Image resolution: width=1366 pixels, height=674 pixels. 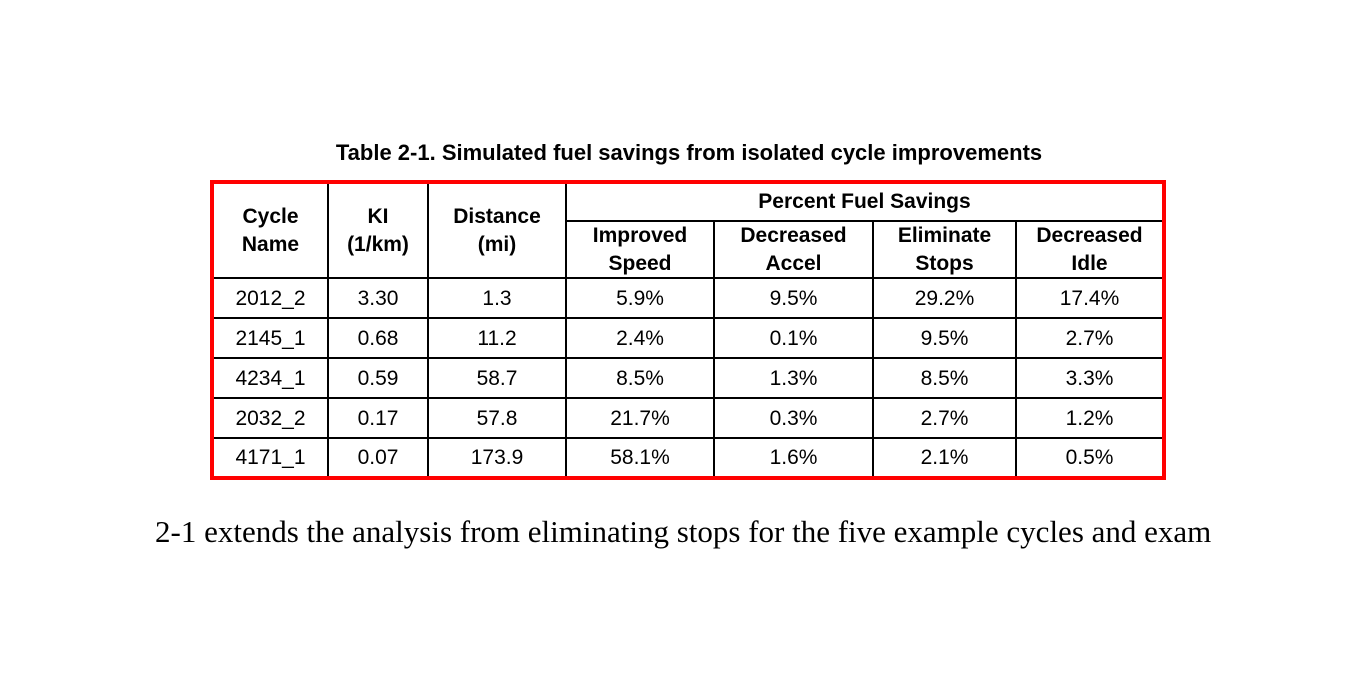 I want to click on cell-improved-speed: 2.4%, so click(x=640, y=338).